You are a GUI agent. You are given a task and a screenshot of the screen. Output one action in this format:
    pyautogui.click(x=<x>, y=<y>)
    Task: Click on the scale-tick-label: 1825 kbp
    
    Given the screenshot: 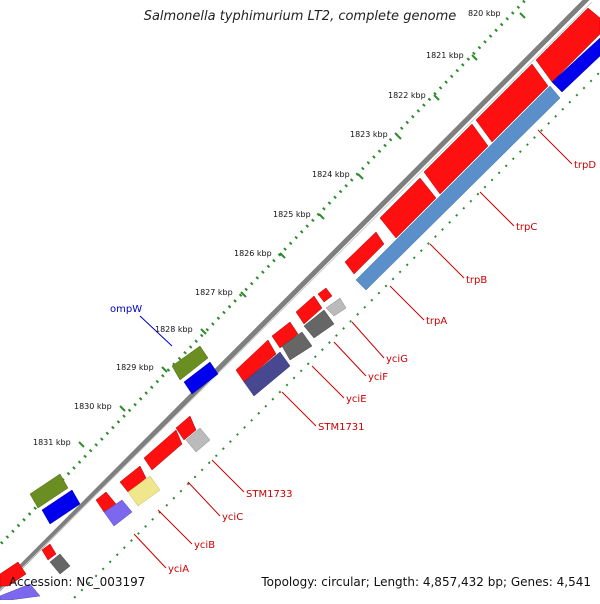 What is the action you would take?
    pyautogui.click(x=292, y=214)
    